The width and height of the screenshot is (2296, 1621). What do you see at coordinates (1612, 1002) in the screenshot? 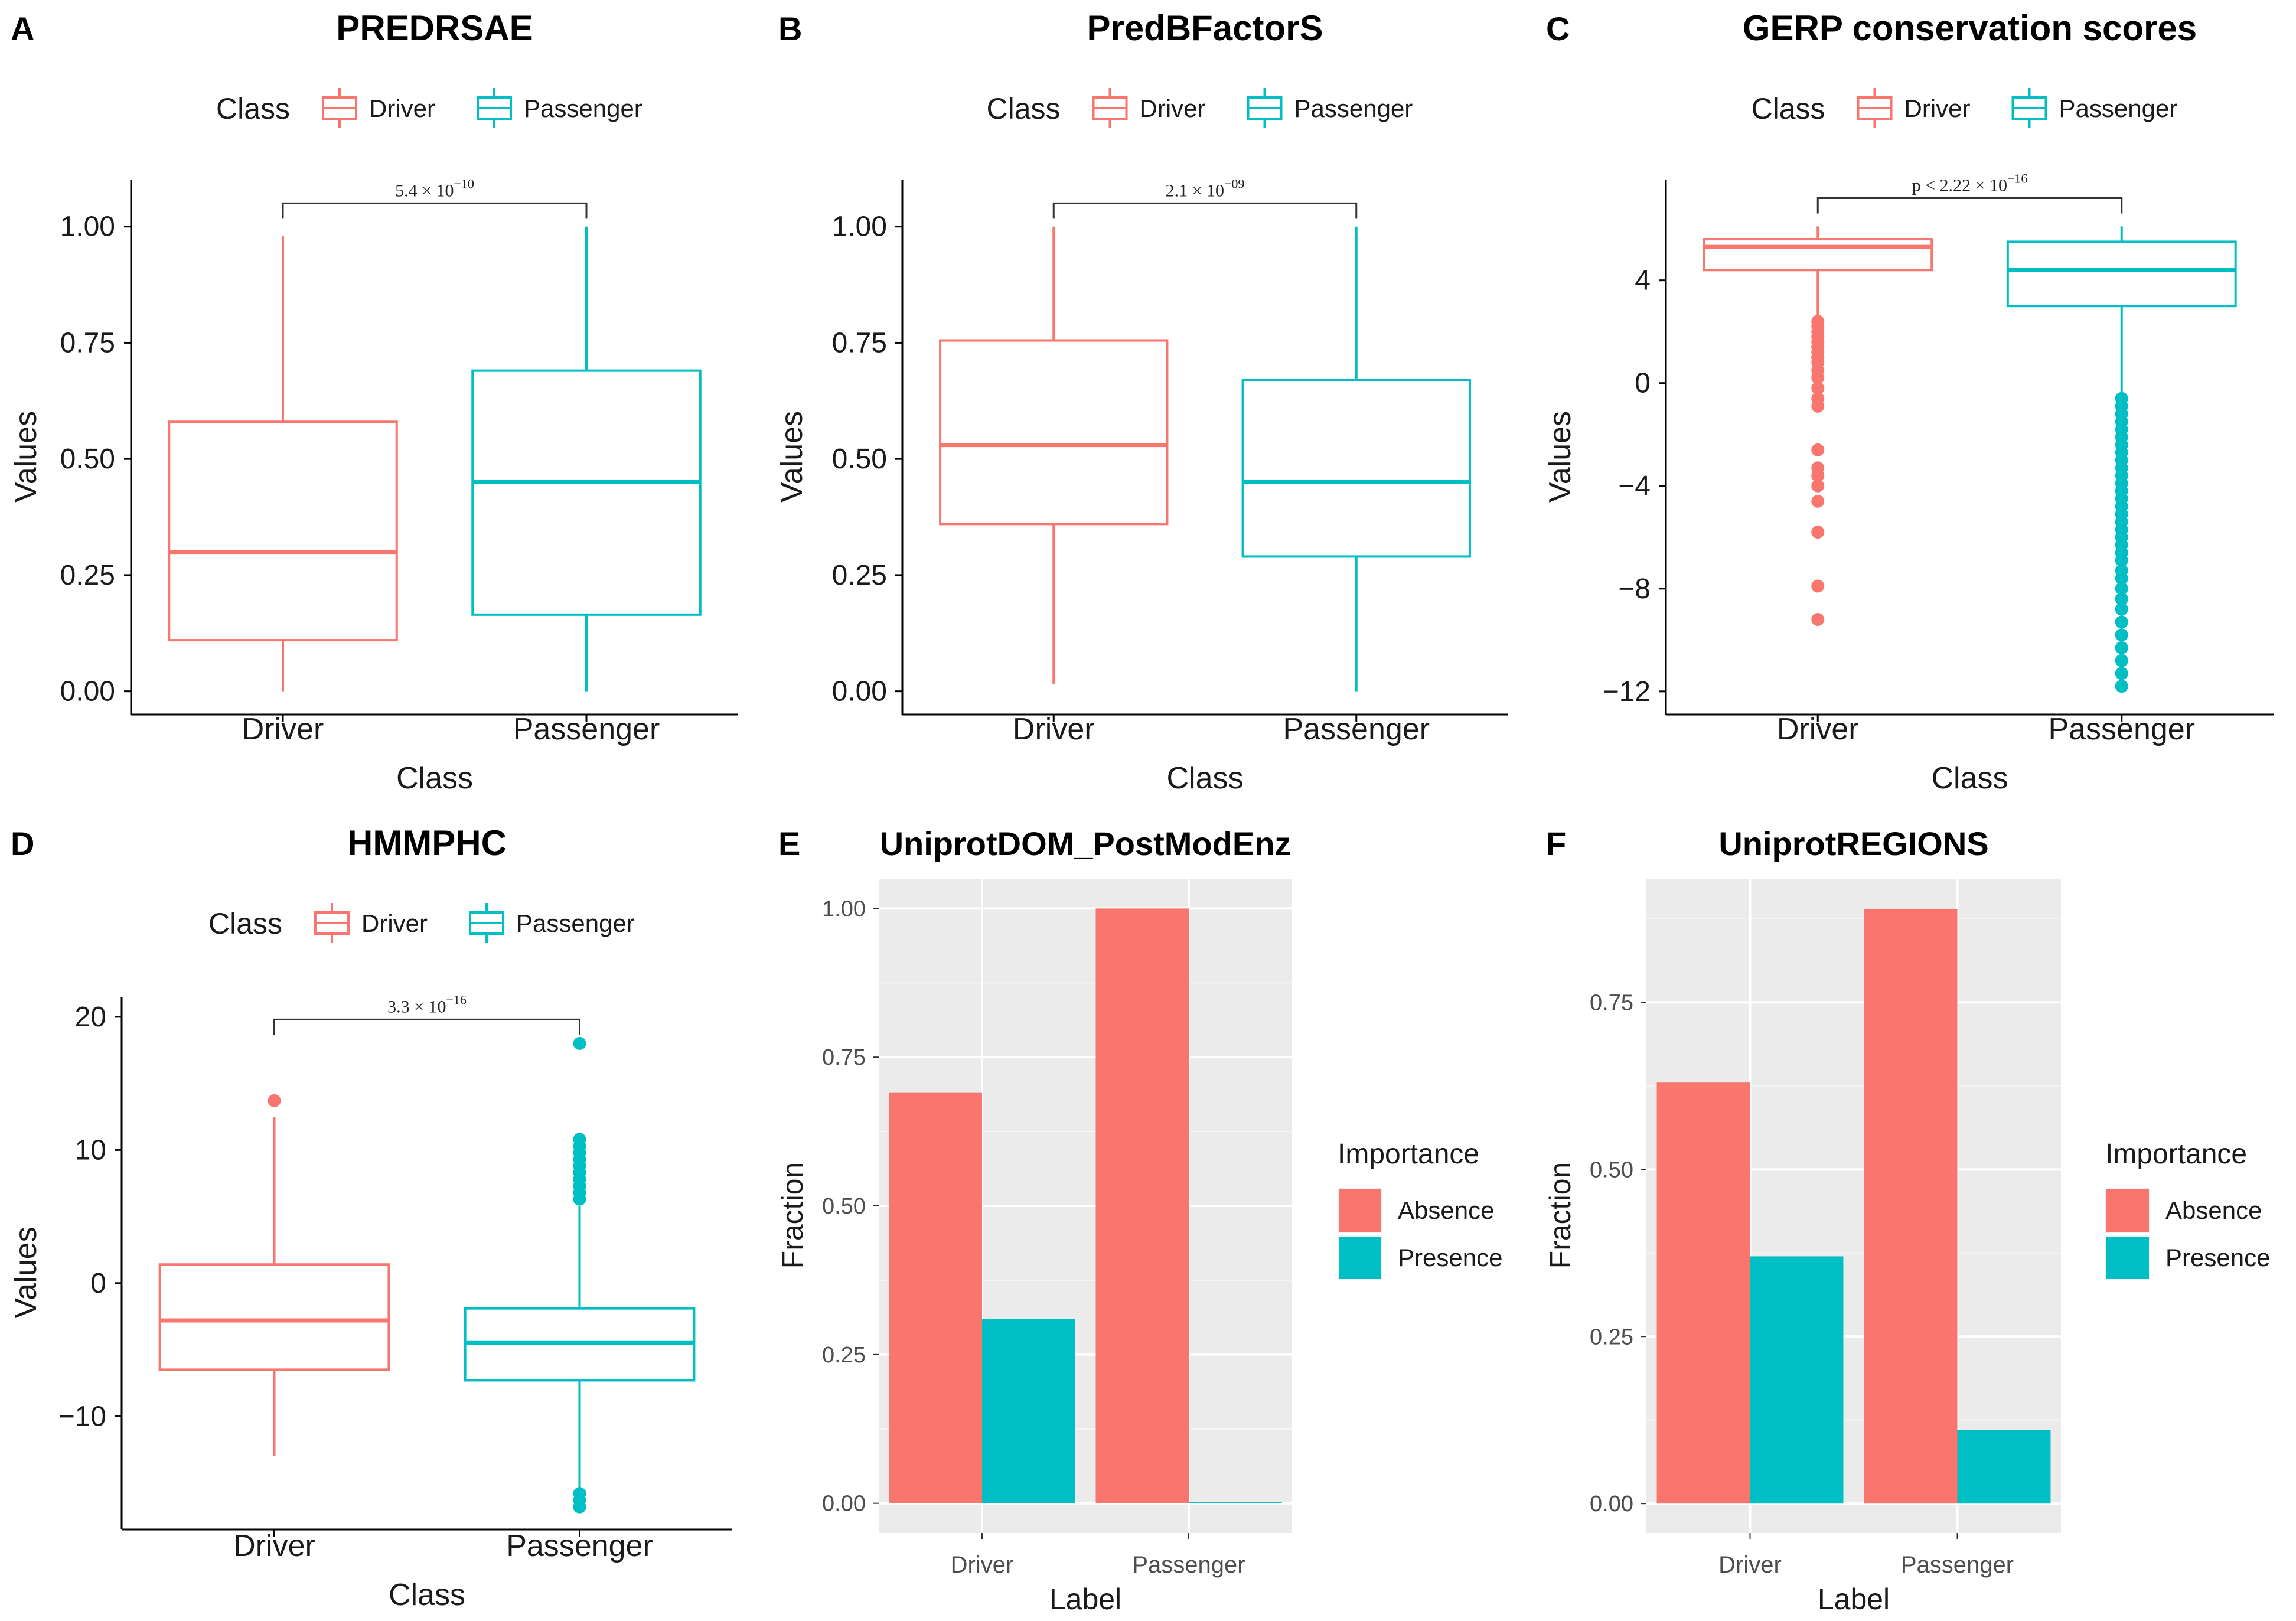
I see `y-tick-label: 0.75` at bounding box center [1612, 1002].